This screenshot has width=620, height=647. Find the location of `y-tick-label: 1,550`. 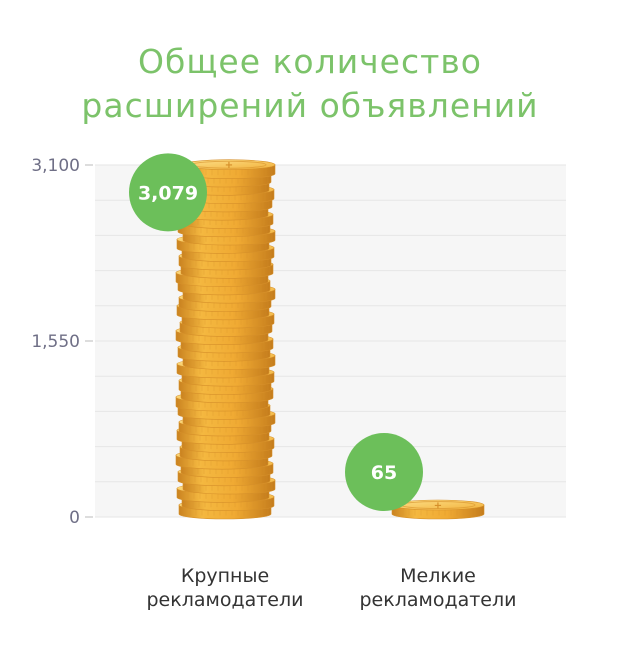

y-tick-label: 1,550 is located at coordinates (55, 342).